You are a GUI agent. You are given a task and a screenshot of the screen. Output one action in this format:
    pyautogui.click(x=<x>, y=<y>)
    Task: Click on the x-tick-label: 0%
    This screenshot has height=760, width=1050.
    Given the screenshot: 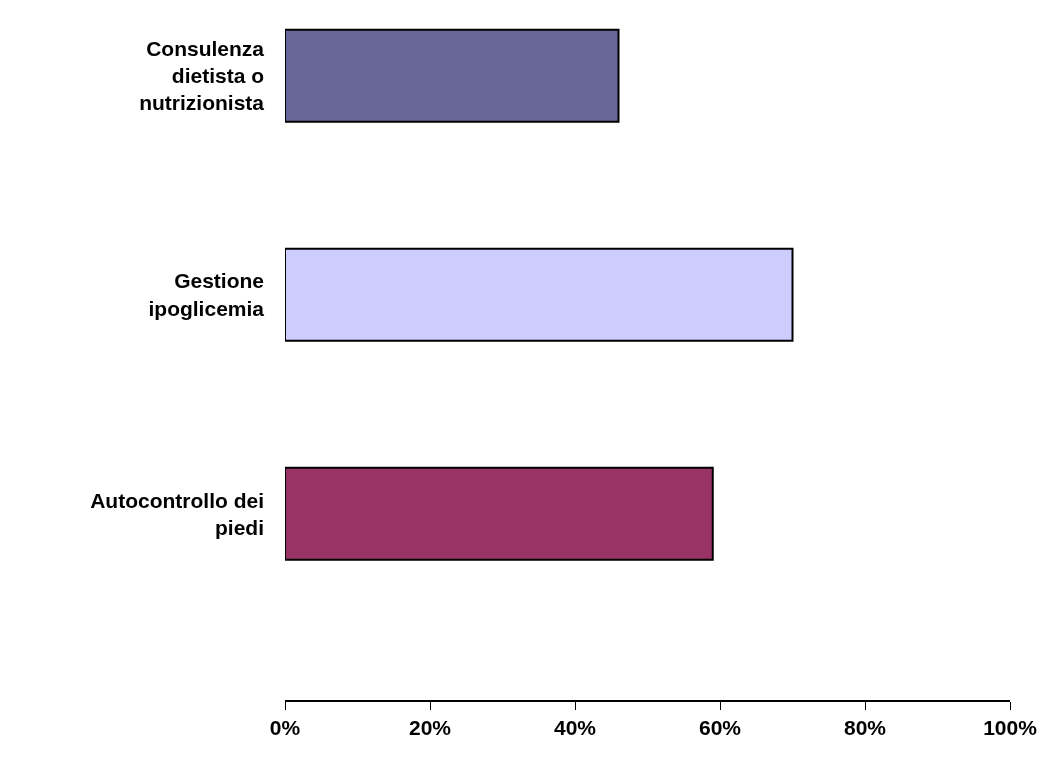 What is the action you would take?
    pyautogui.click(x=285, y=727)
    